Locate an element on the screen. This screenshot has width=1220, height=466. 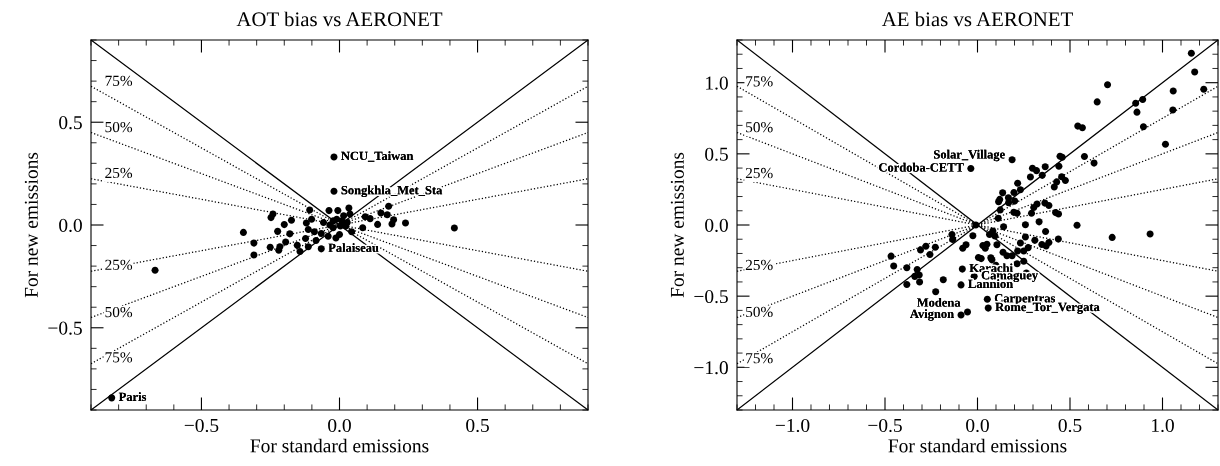
annotation: Solar_Village is located at coordinates (969, 155).